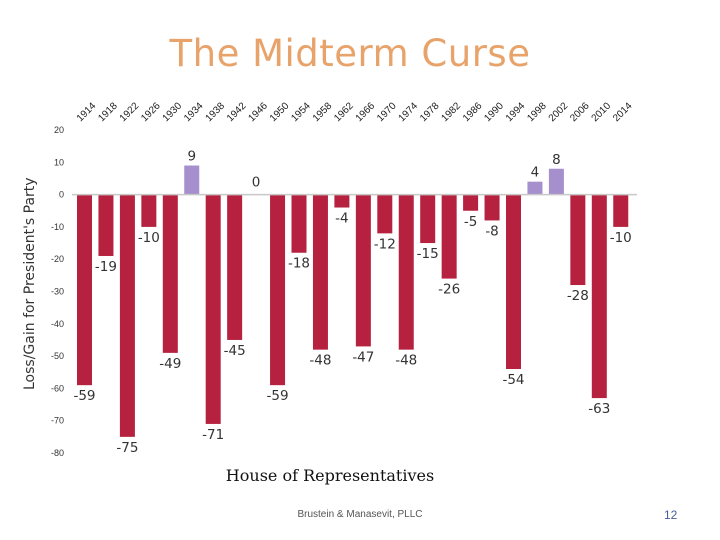 This screenshot has width=720, height=540. What do you see at coordinates (299, 264) in the screenshot?
I see `data-label: -18` at bounding box center [299, 264].